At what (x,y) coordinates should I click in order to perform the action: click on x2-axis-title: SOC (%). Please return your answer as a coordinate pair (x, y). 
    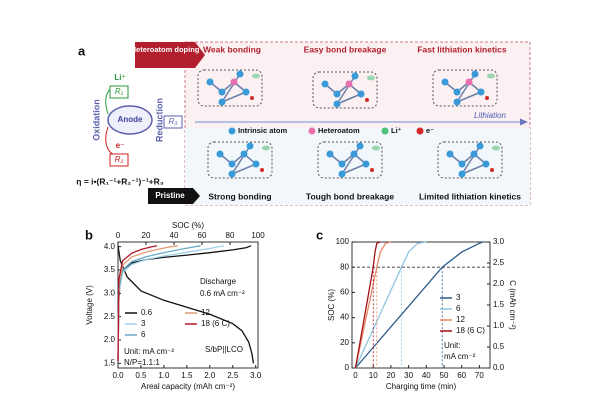
    Looking at the image, I should click on (188, 225).